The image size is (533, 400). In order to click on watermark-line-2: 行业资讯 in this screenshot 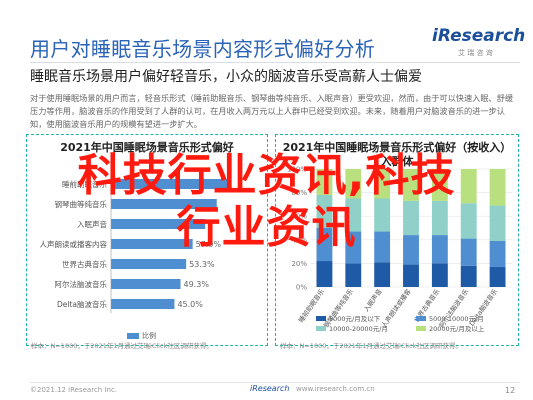, I will do `click(266, 227)`.